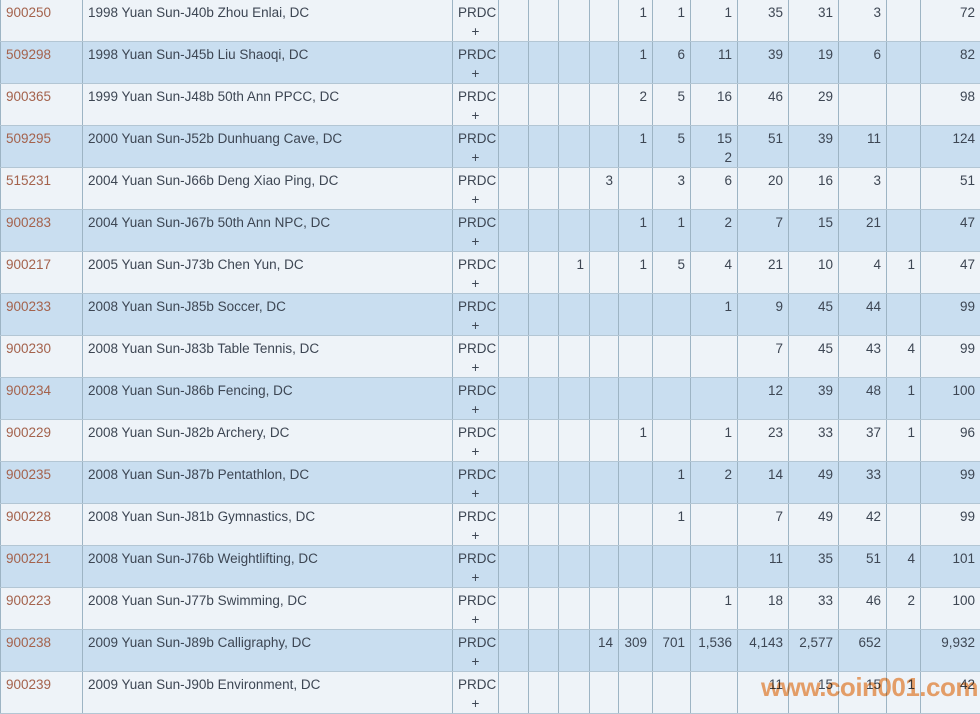 The height and width of the screenshot is (714, 980). I want to click on coin-number-link: 900217, so click(29, 265).